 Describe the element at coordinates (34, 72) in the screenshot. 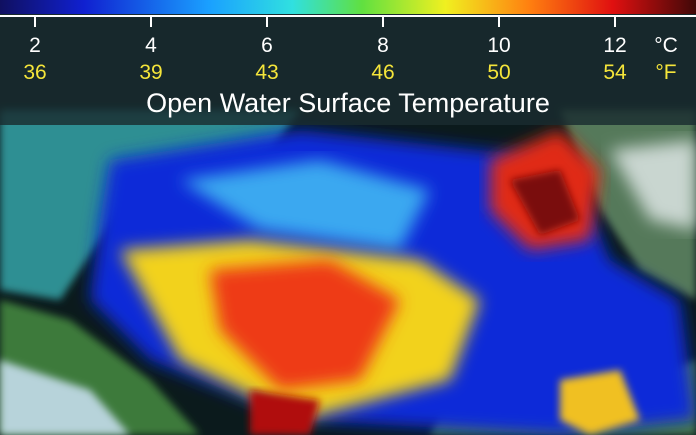

I see `fahrenheit-label: 36` at that location.